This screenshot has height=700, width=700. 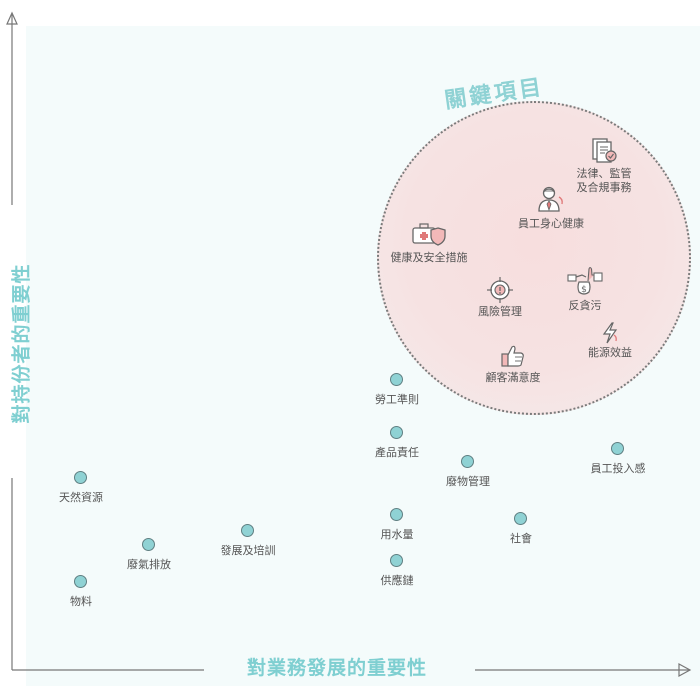 What do you see at coordinates (397, 453) in the screenshot?
I see `issue-label: 產品責任` at bounding box center [397, 453].